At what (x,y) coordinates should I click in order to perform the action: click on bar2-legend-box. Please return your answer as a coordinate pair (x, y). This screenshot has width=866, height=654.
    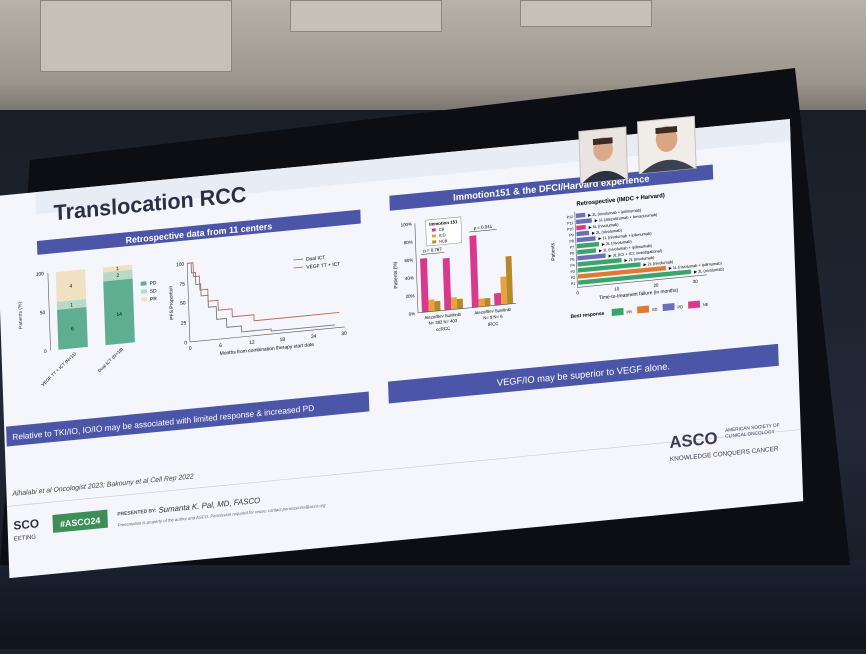
    Looking at the image, I should click on (444, 231).